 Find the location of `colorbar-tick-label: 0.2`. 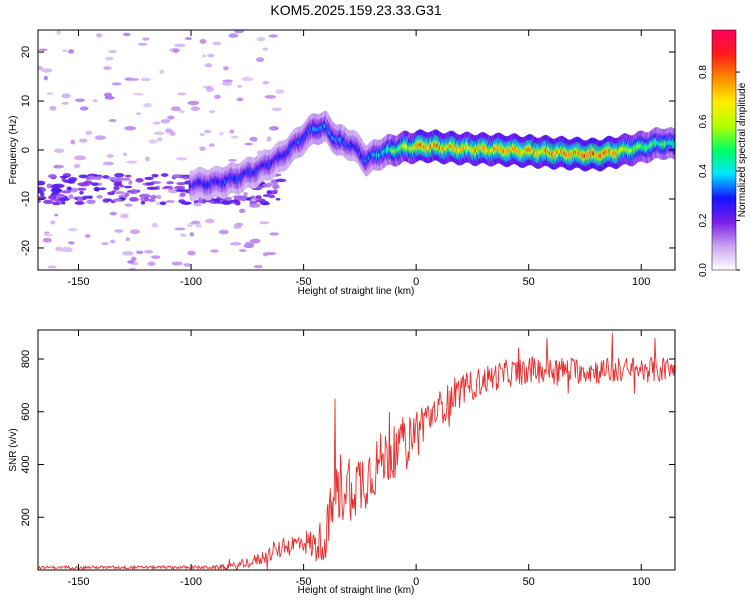

colorbar-tick-label: 0.2 is located at coordinates (703, 220).